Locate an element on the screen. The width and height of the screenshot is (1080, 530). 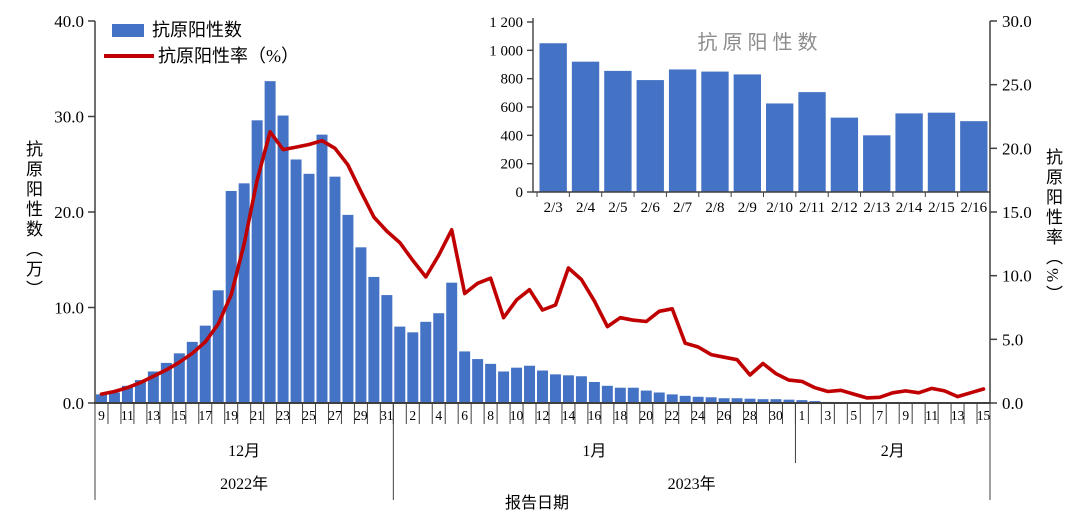
svg-text: 3 is located at coordinates (827, 415).